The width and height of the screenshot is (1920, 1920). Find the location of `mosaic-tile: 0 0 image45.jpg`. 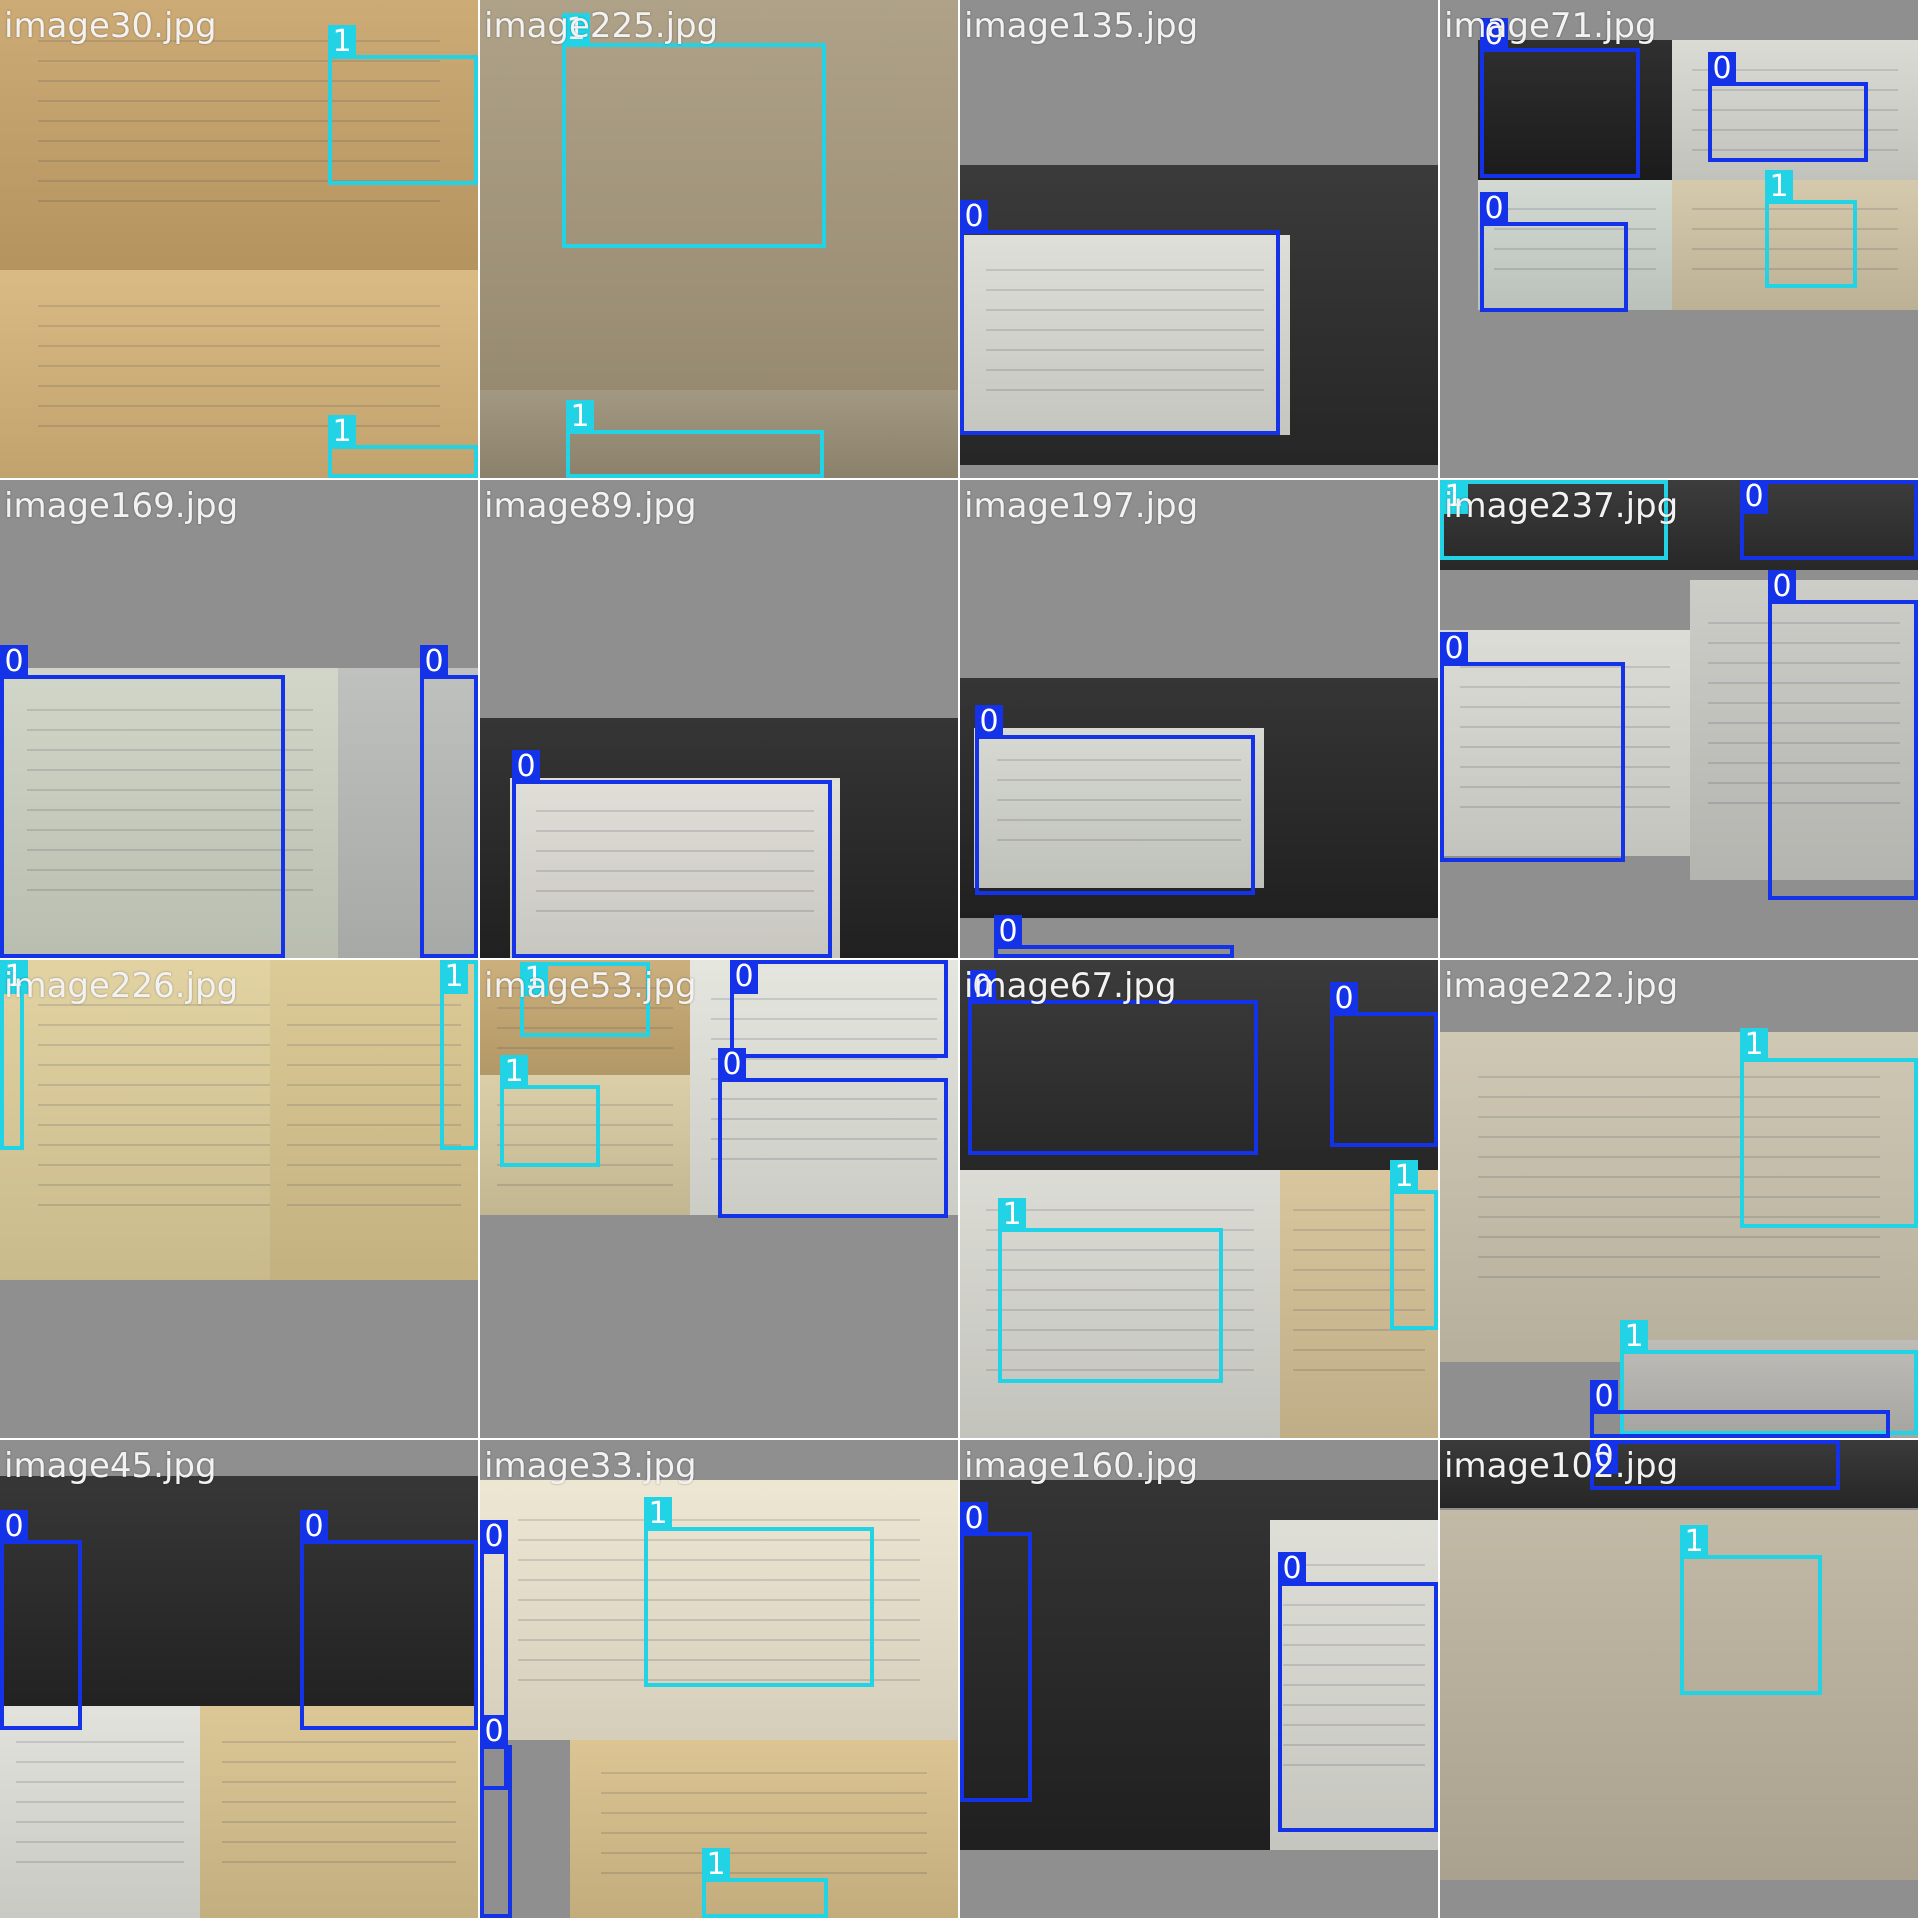

mosaic-tile: 0 0 image45.jpg is located at coordinates (239, 1679).